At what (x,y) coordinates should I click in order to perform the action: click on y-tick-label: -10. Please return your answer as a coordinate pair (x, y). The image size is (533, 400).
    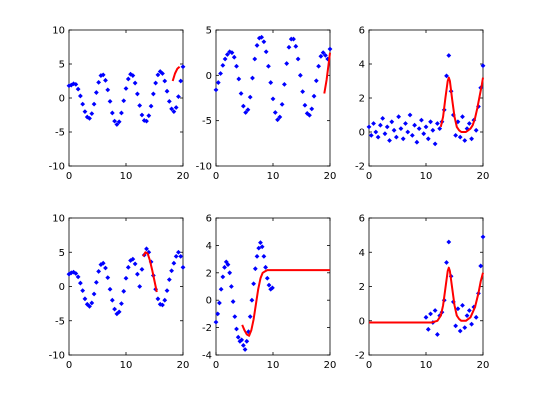
    Looking at the image, I should click on (57, 167).